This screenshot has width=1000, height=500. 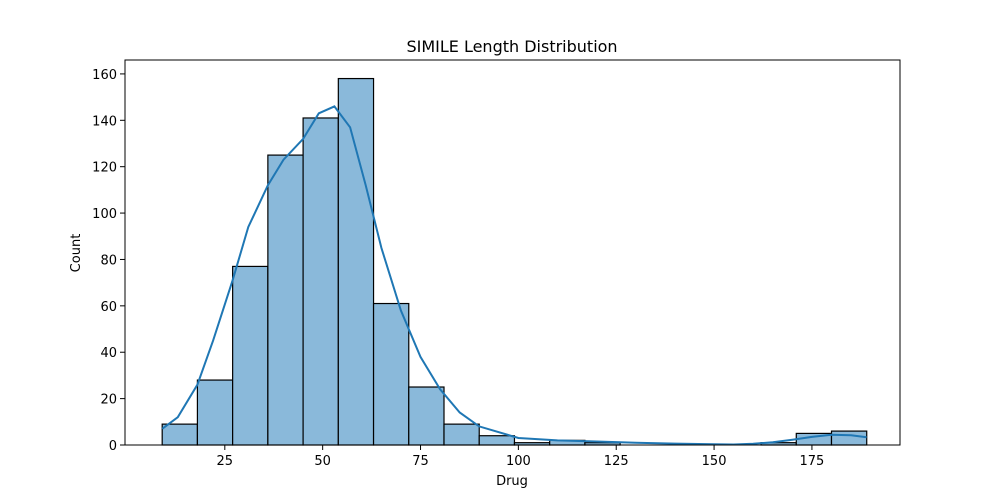 I want to click on y-tick-label: 0, so click(x=113, y=446).